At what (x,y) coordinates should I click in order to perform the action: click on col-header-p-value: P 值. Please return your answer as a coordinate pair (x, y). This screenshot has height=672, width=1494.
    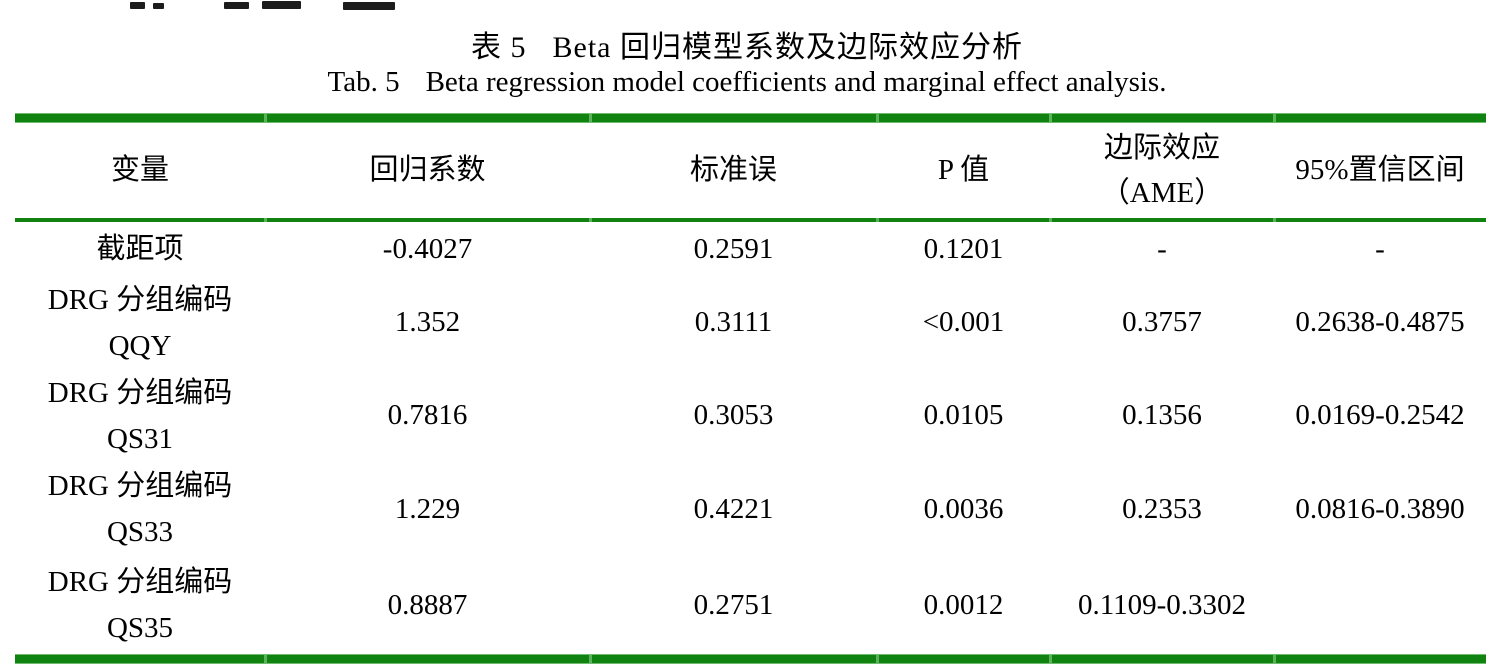
    Looking at the image, I should click on (963, 170).